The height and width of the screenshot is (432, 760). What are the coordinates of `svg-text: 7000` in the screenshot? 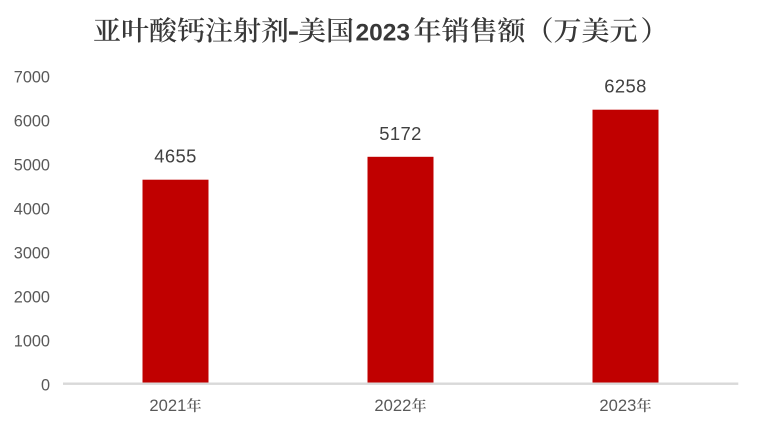 It's located at (32, 78).